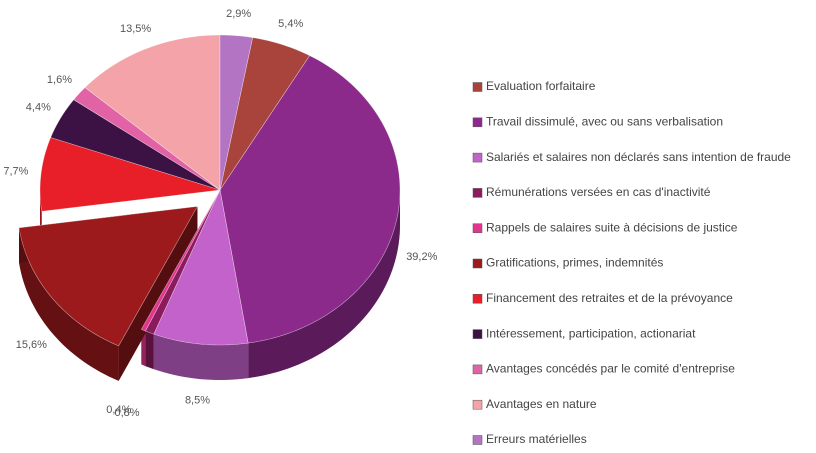 Image resolution: width=816 pixels, height=453 pixels. What do you see at coordinates (15, 172) in the screenshot?
I see `data-label: 7,7%` at bounding box center [15, 172].